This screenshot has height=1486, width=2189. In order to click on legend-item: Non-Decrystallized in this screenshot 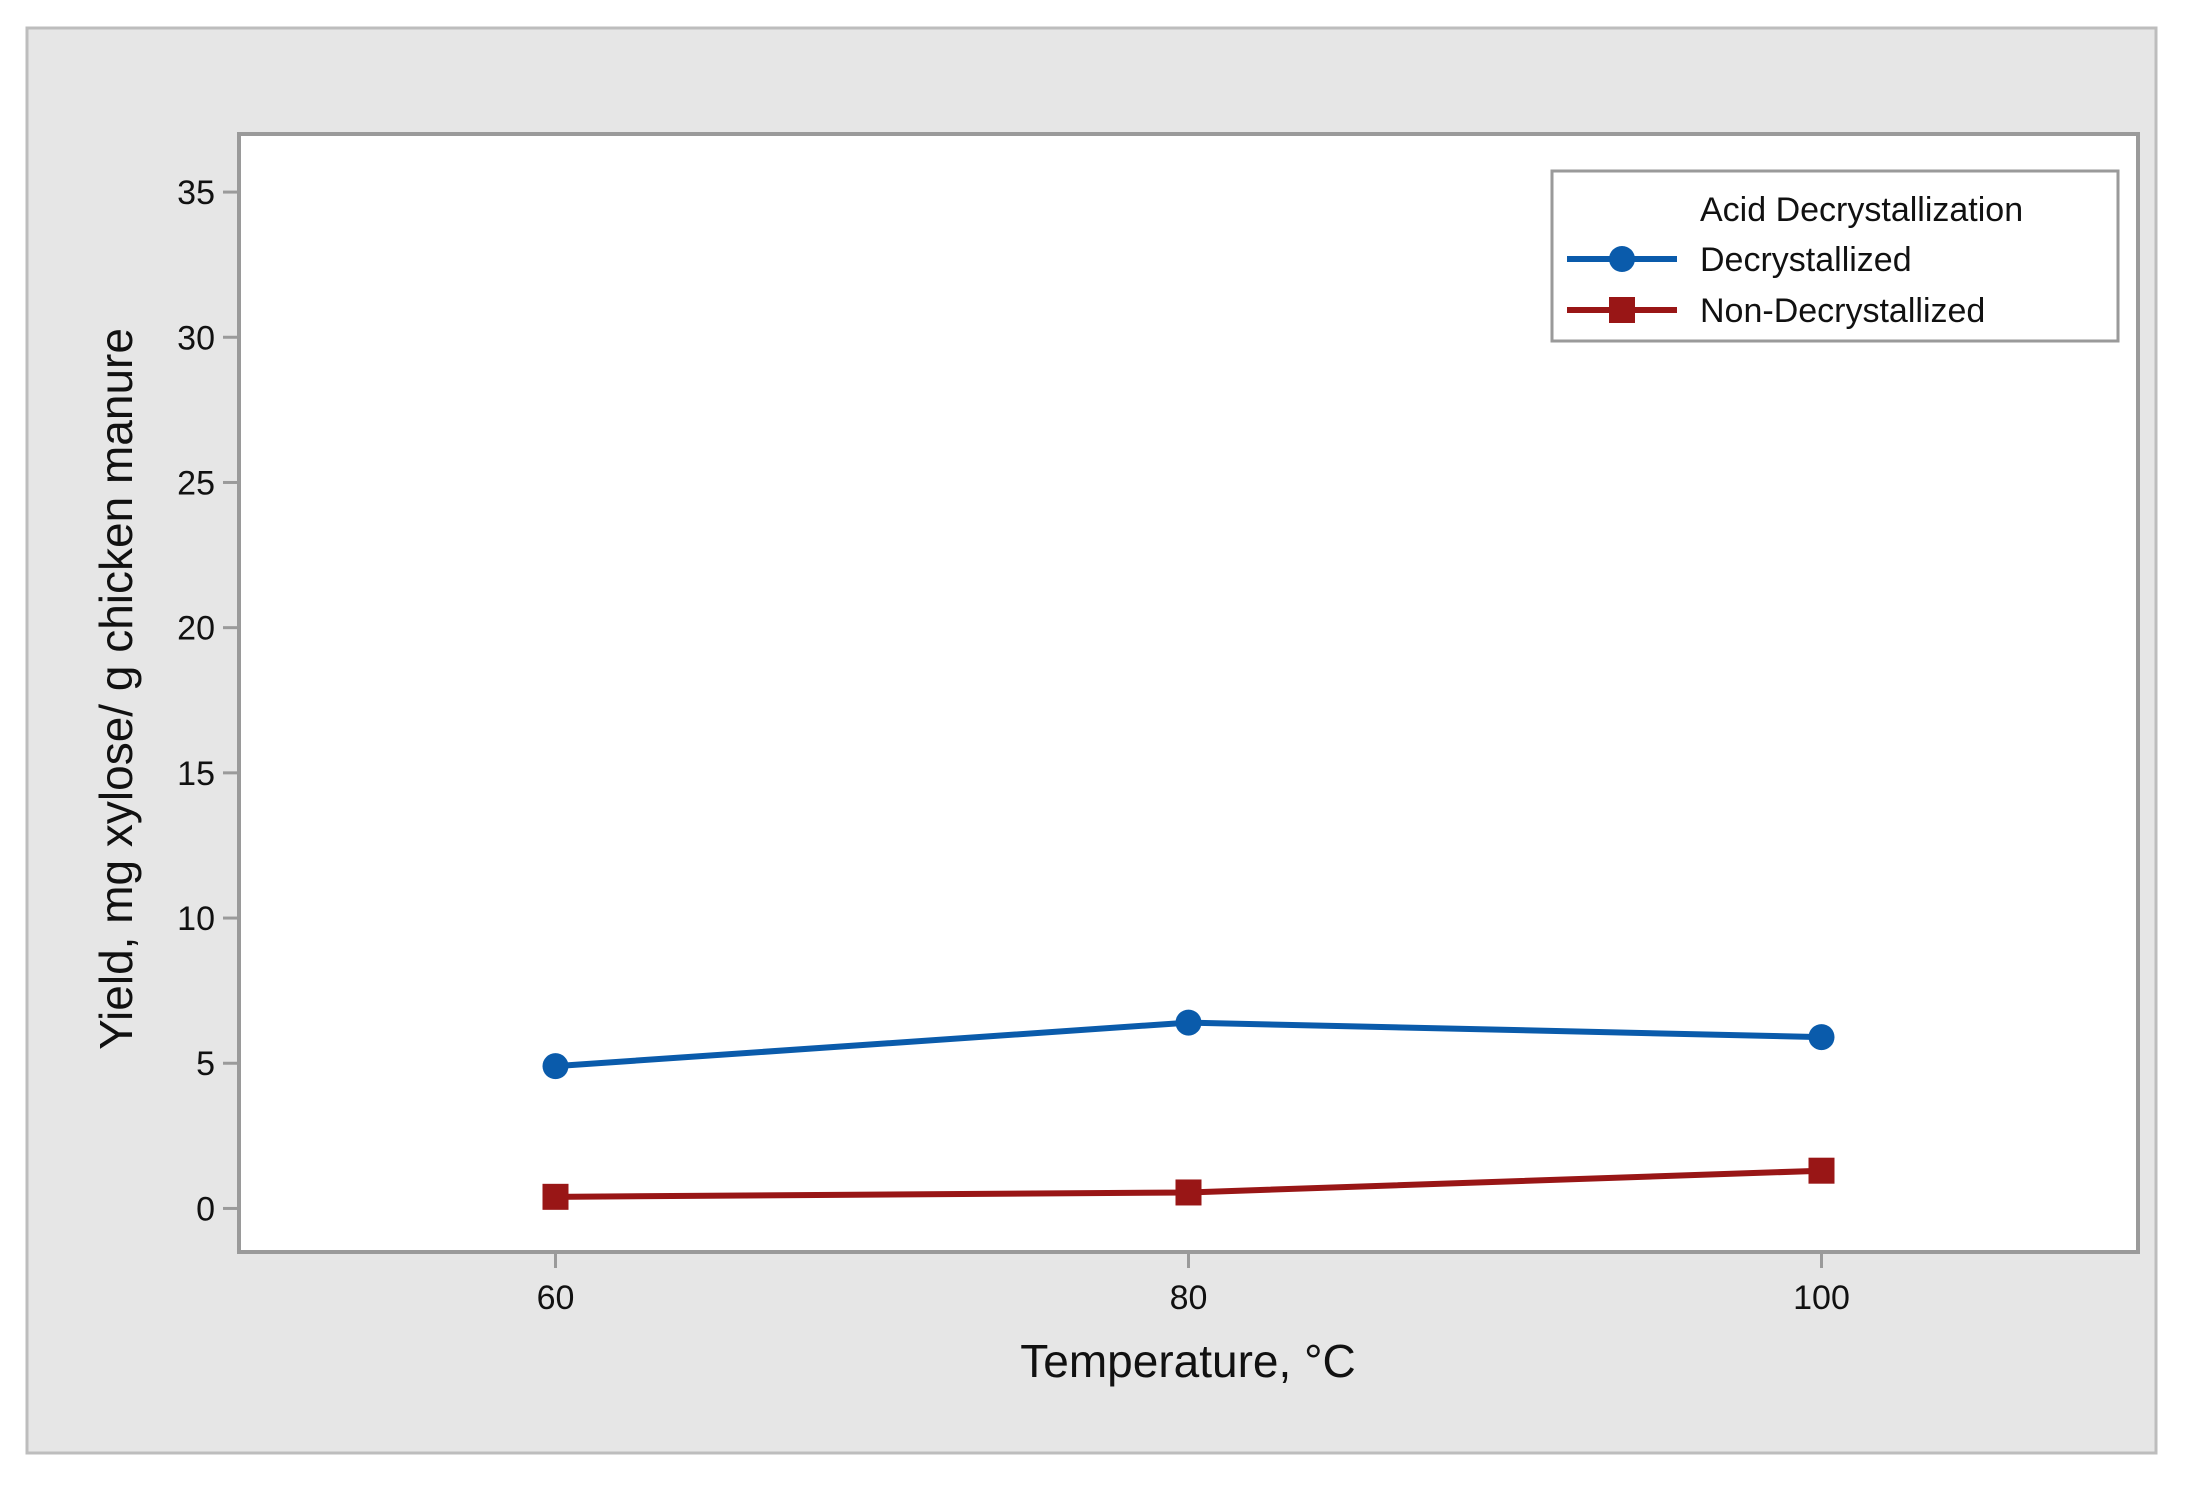, I will do `click(1776, 311)`.